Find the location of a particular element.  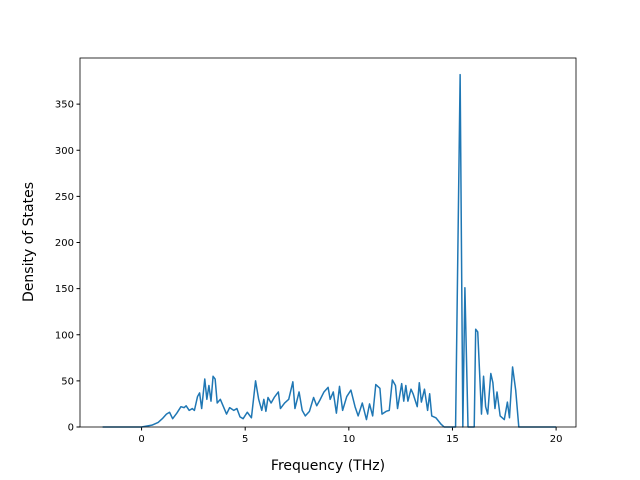

y-tick-label: 150 is located at coordinates (64, 289).